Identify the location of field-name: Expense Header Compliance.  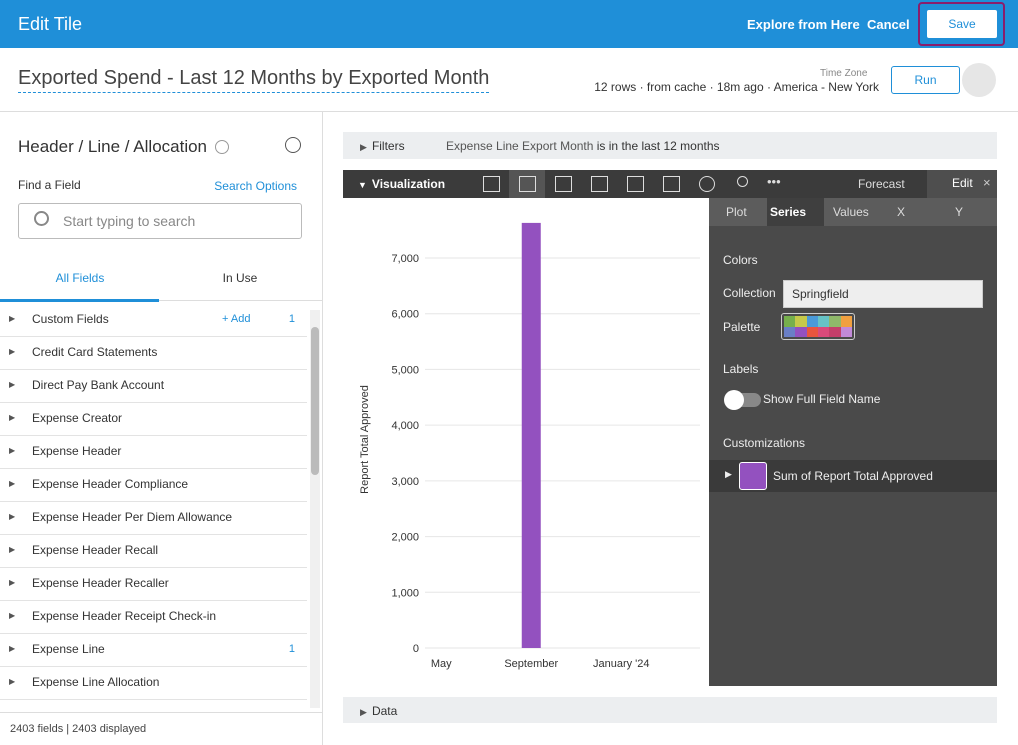
(110, 484).